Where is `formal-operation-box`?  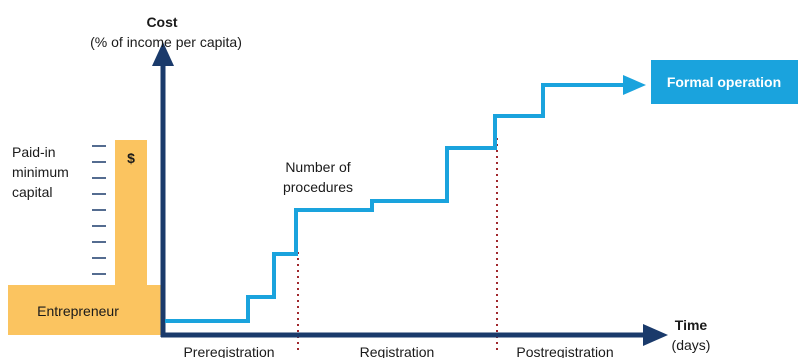 formal-operation-box is located at coordinates (724, 82).